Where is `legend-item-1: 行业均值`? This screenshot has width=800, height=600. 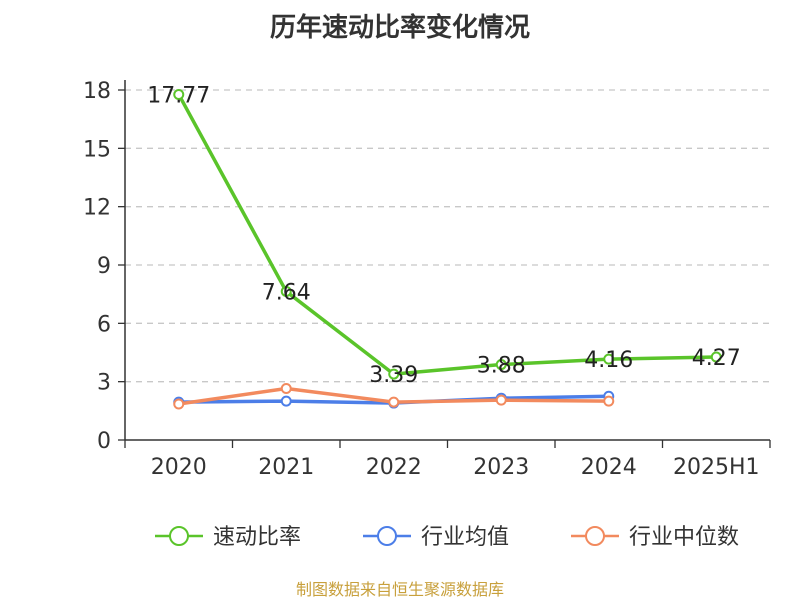
legend-item-1: 行业均值 is located at coordinates (436, 537).